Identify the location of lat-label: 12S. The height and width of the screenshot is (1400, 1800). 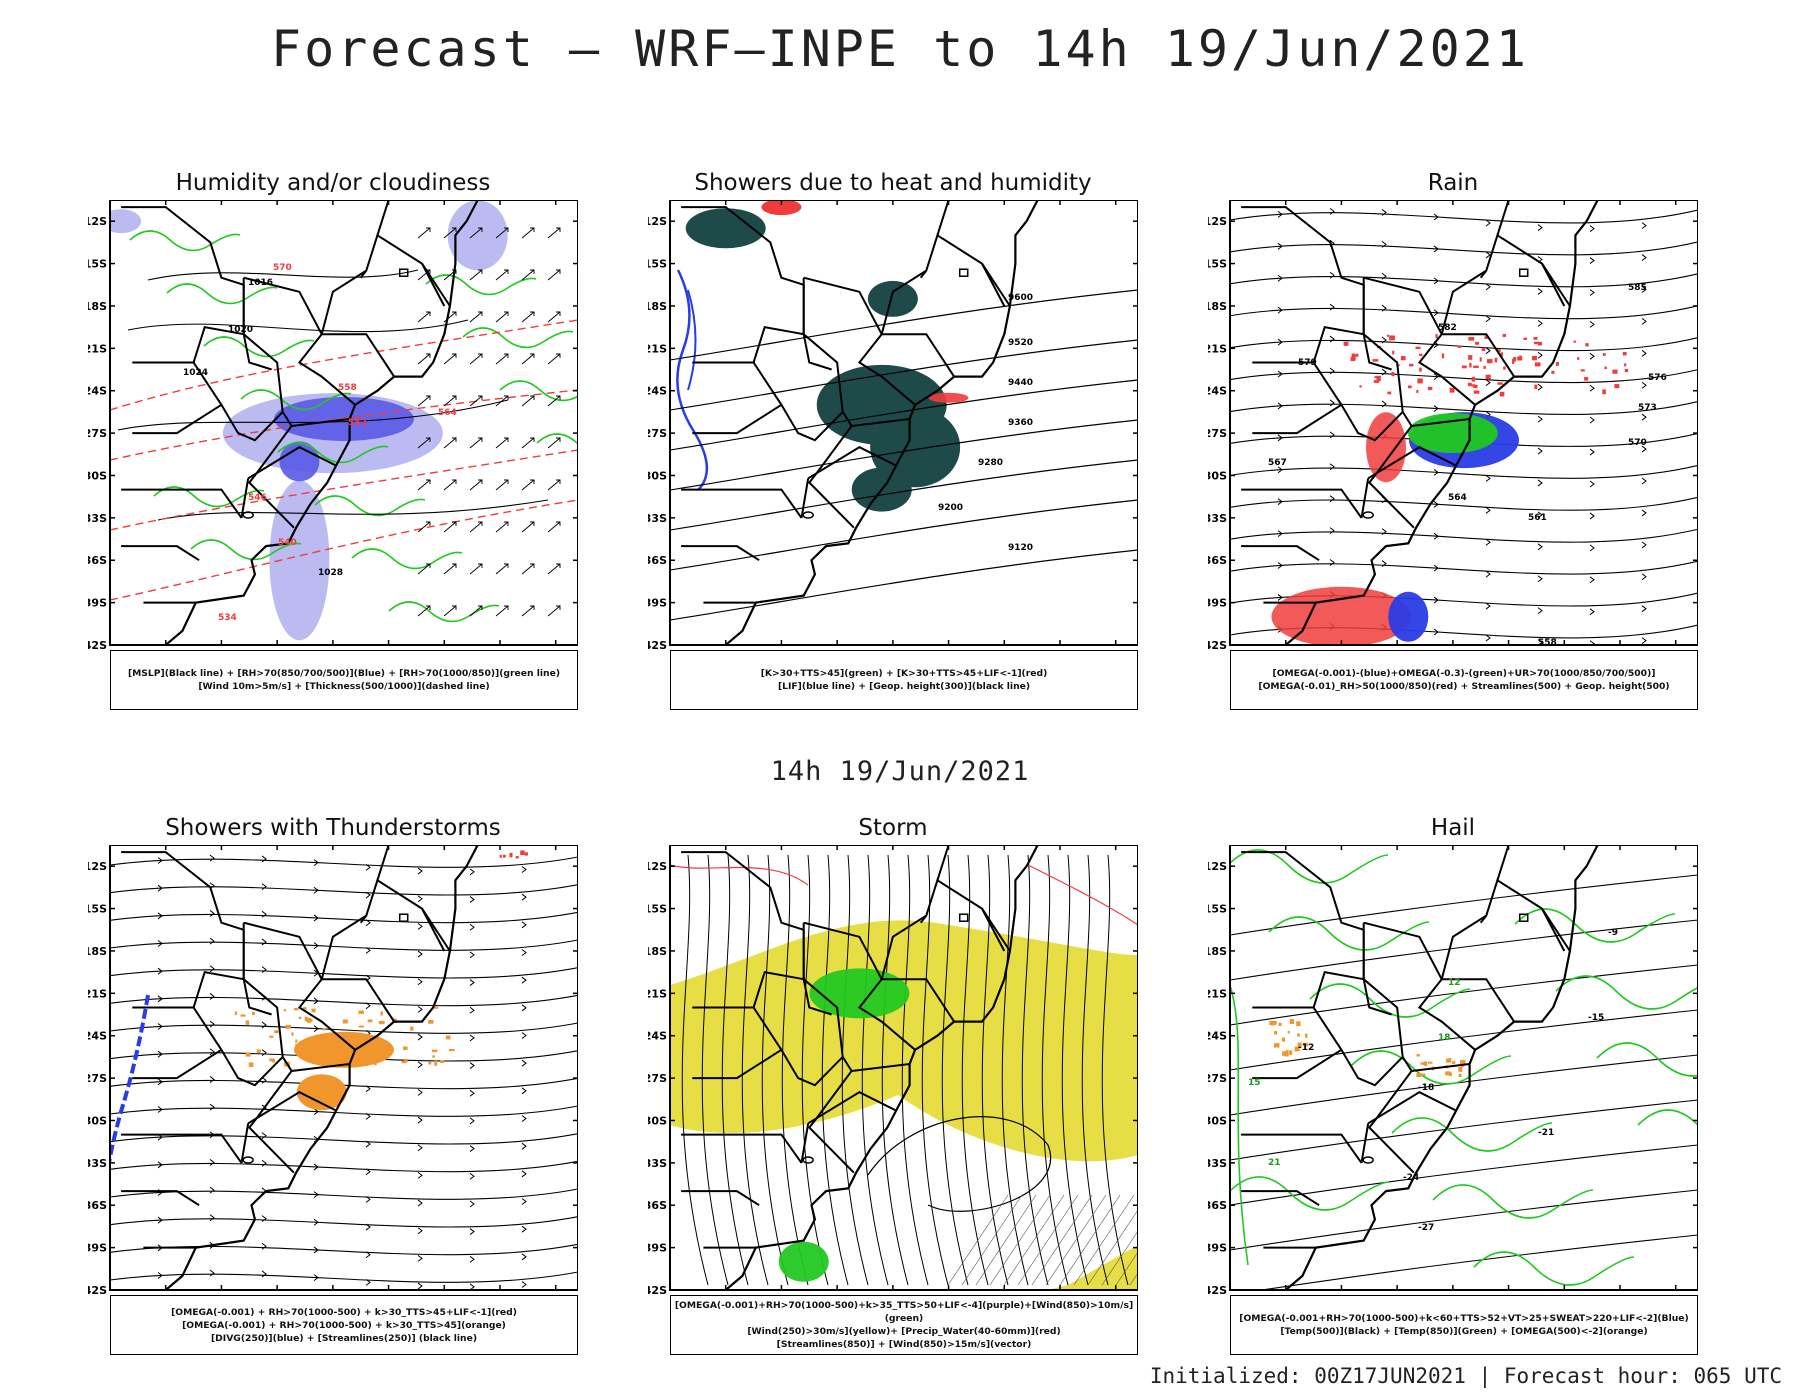
(97, 221).